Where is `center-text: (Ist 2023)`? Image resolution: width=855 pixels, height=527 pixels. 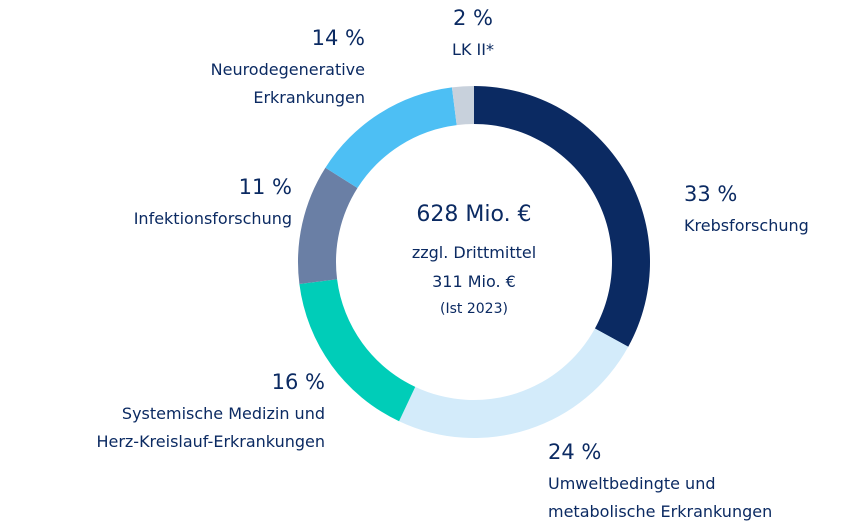 center-text: (Ist 2023) is located at coordinates (474, 309).